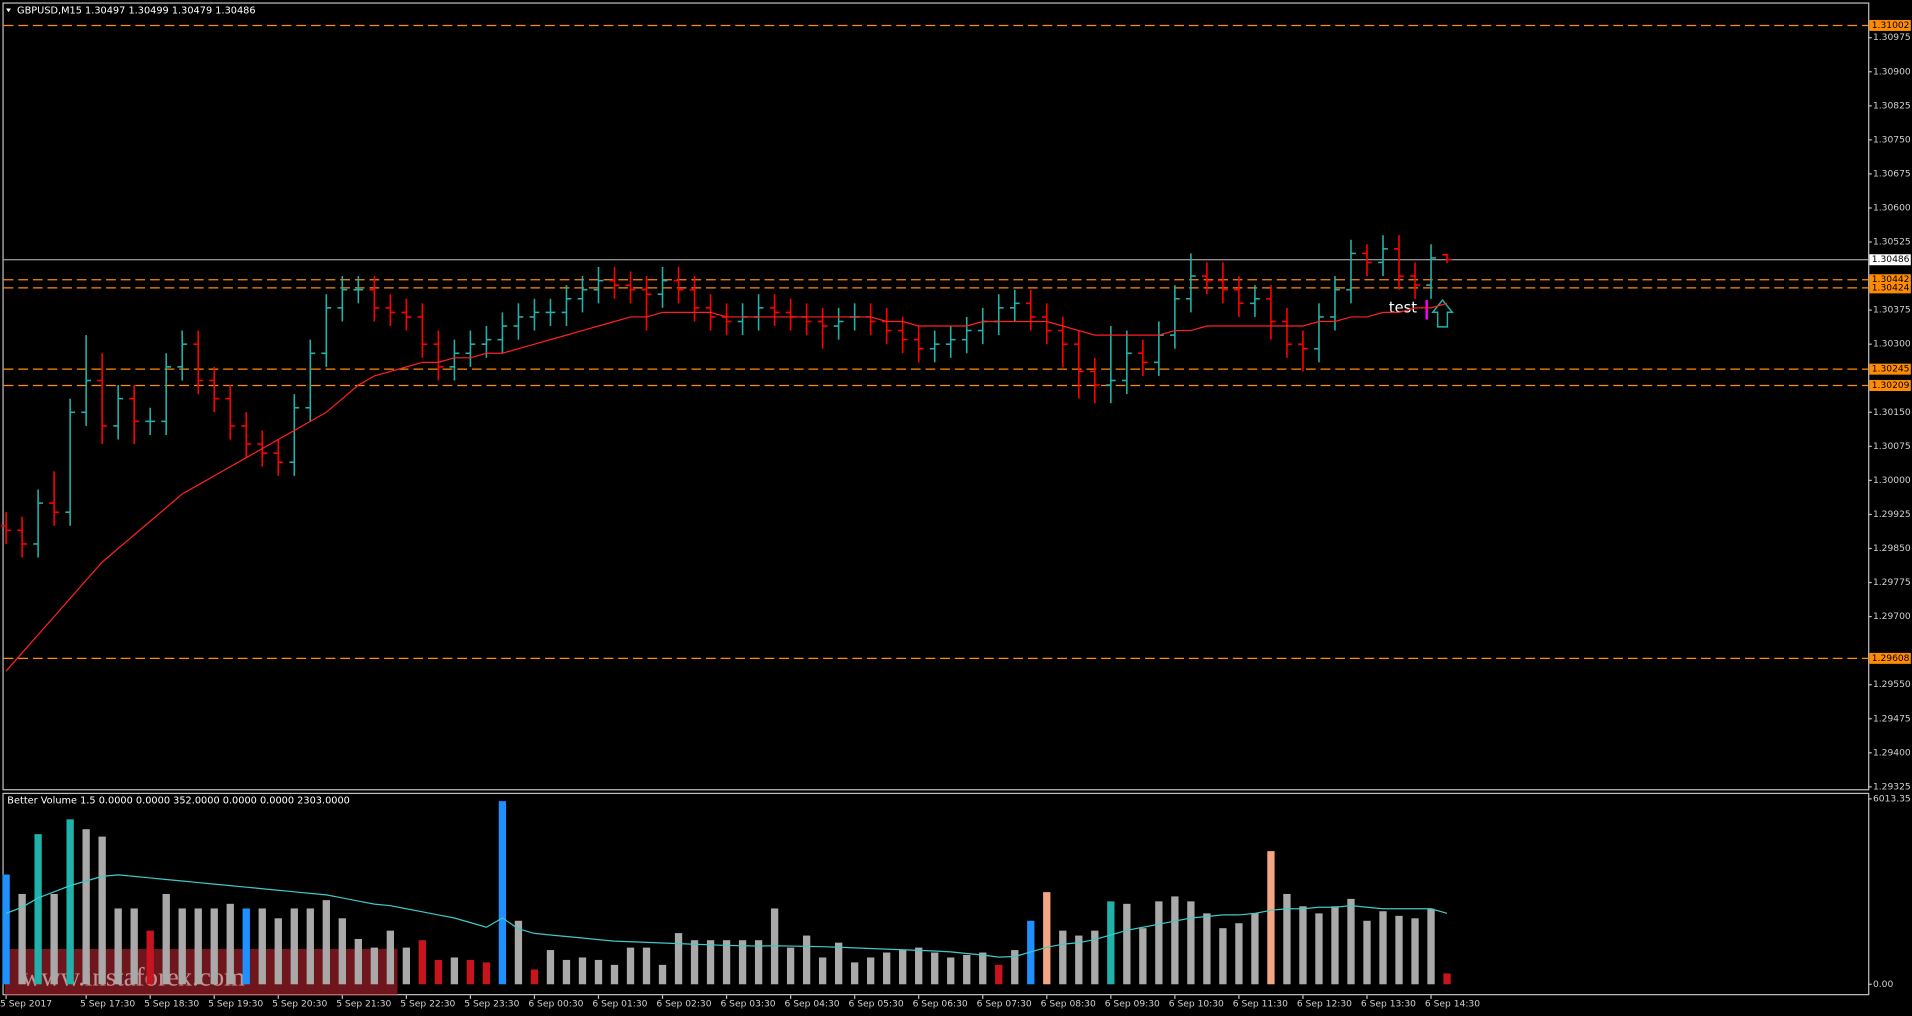 Image resolution: width=1912 pixels, height=1016 pixels. What do you see at coordinates (171, 1004) in the screenshot?
I see `x-tick-label: 5 Sep 18:30` at bounding box center [171, 1004].